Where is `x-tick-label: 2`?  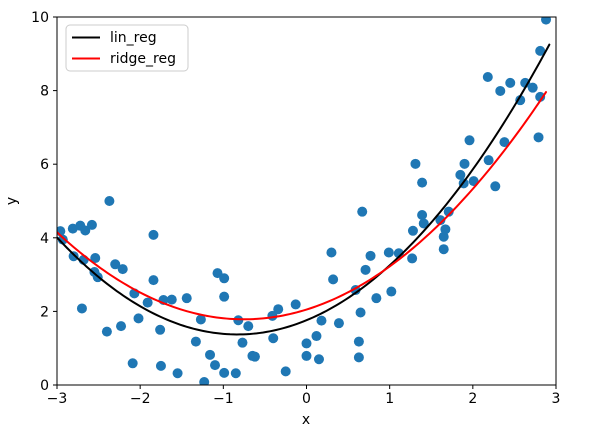 x-tick-label: 2 is located at coordinates (472, 399).